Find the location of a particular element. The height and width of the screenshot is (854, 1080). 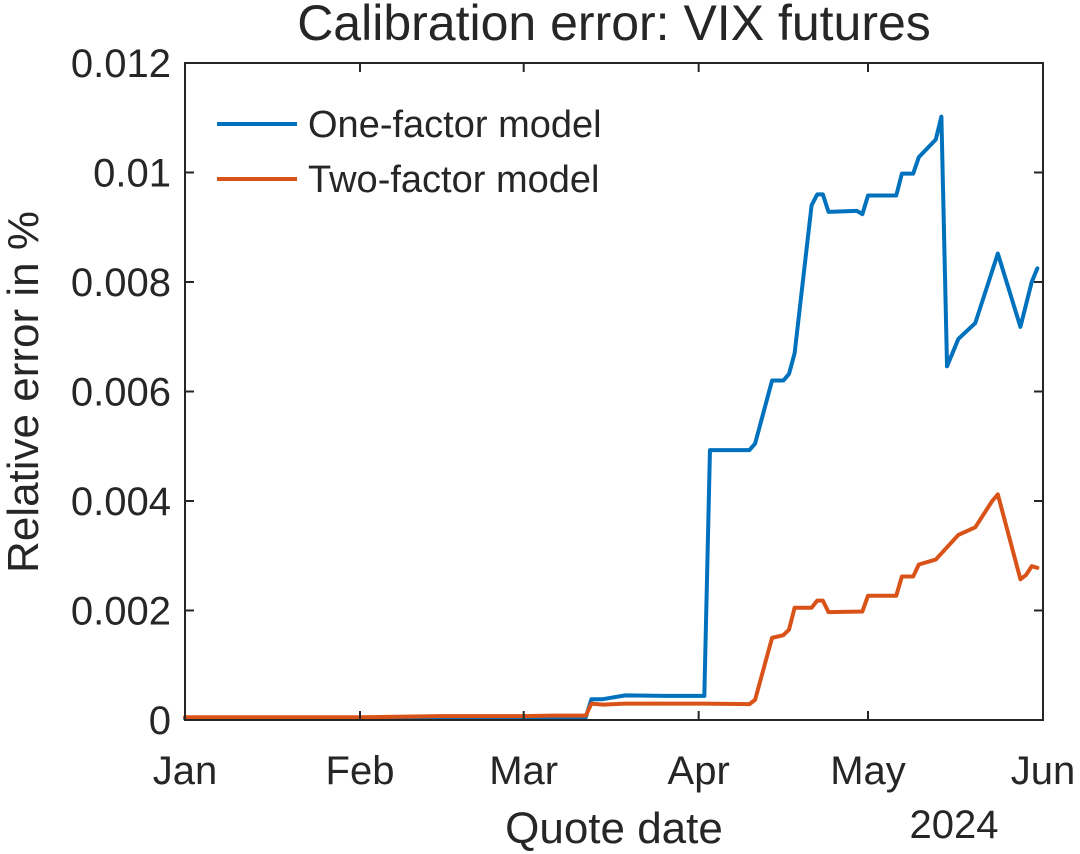

legend: One-factor model Two-factor model is located at coordinates (409, 152).